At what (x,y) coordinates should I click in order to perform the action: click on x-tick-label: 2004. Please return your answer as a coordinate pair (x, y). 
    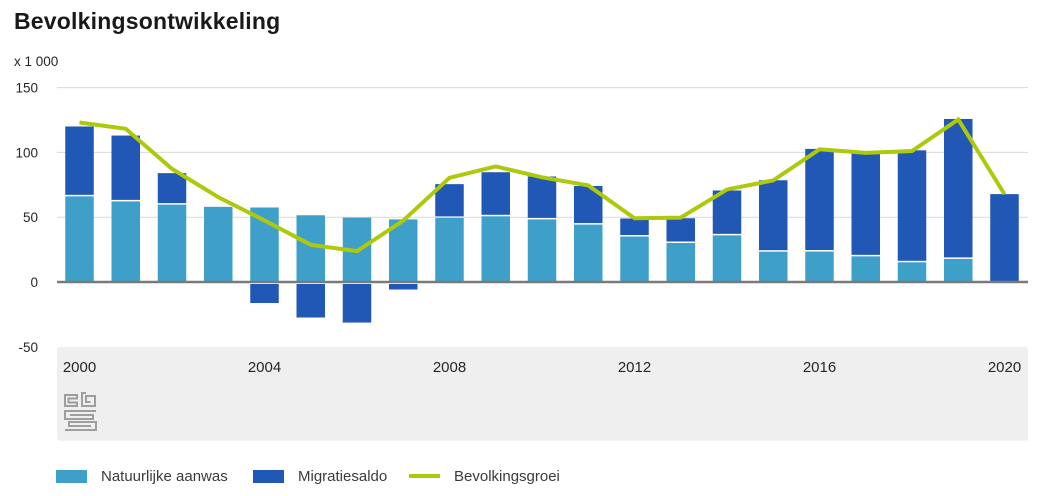
    Looking at the image, I should click on (264, 367).